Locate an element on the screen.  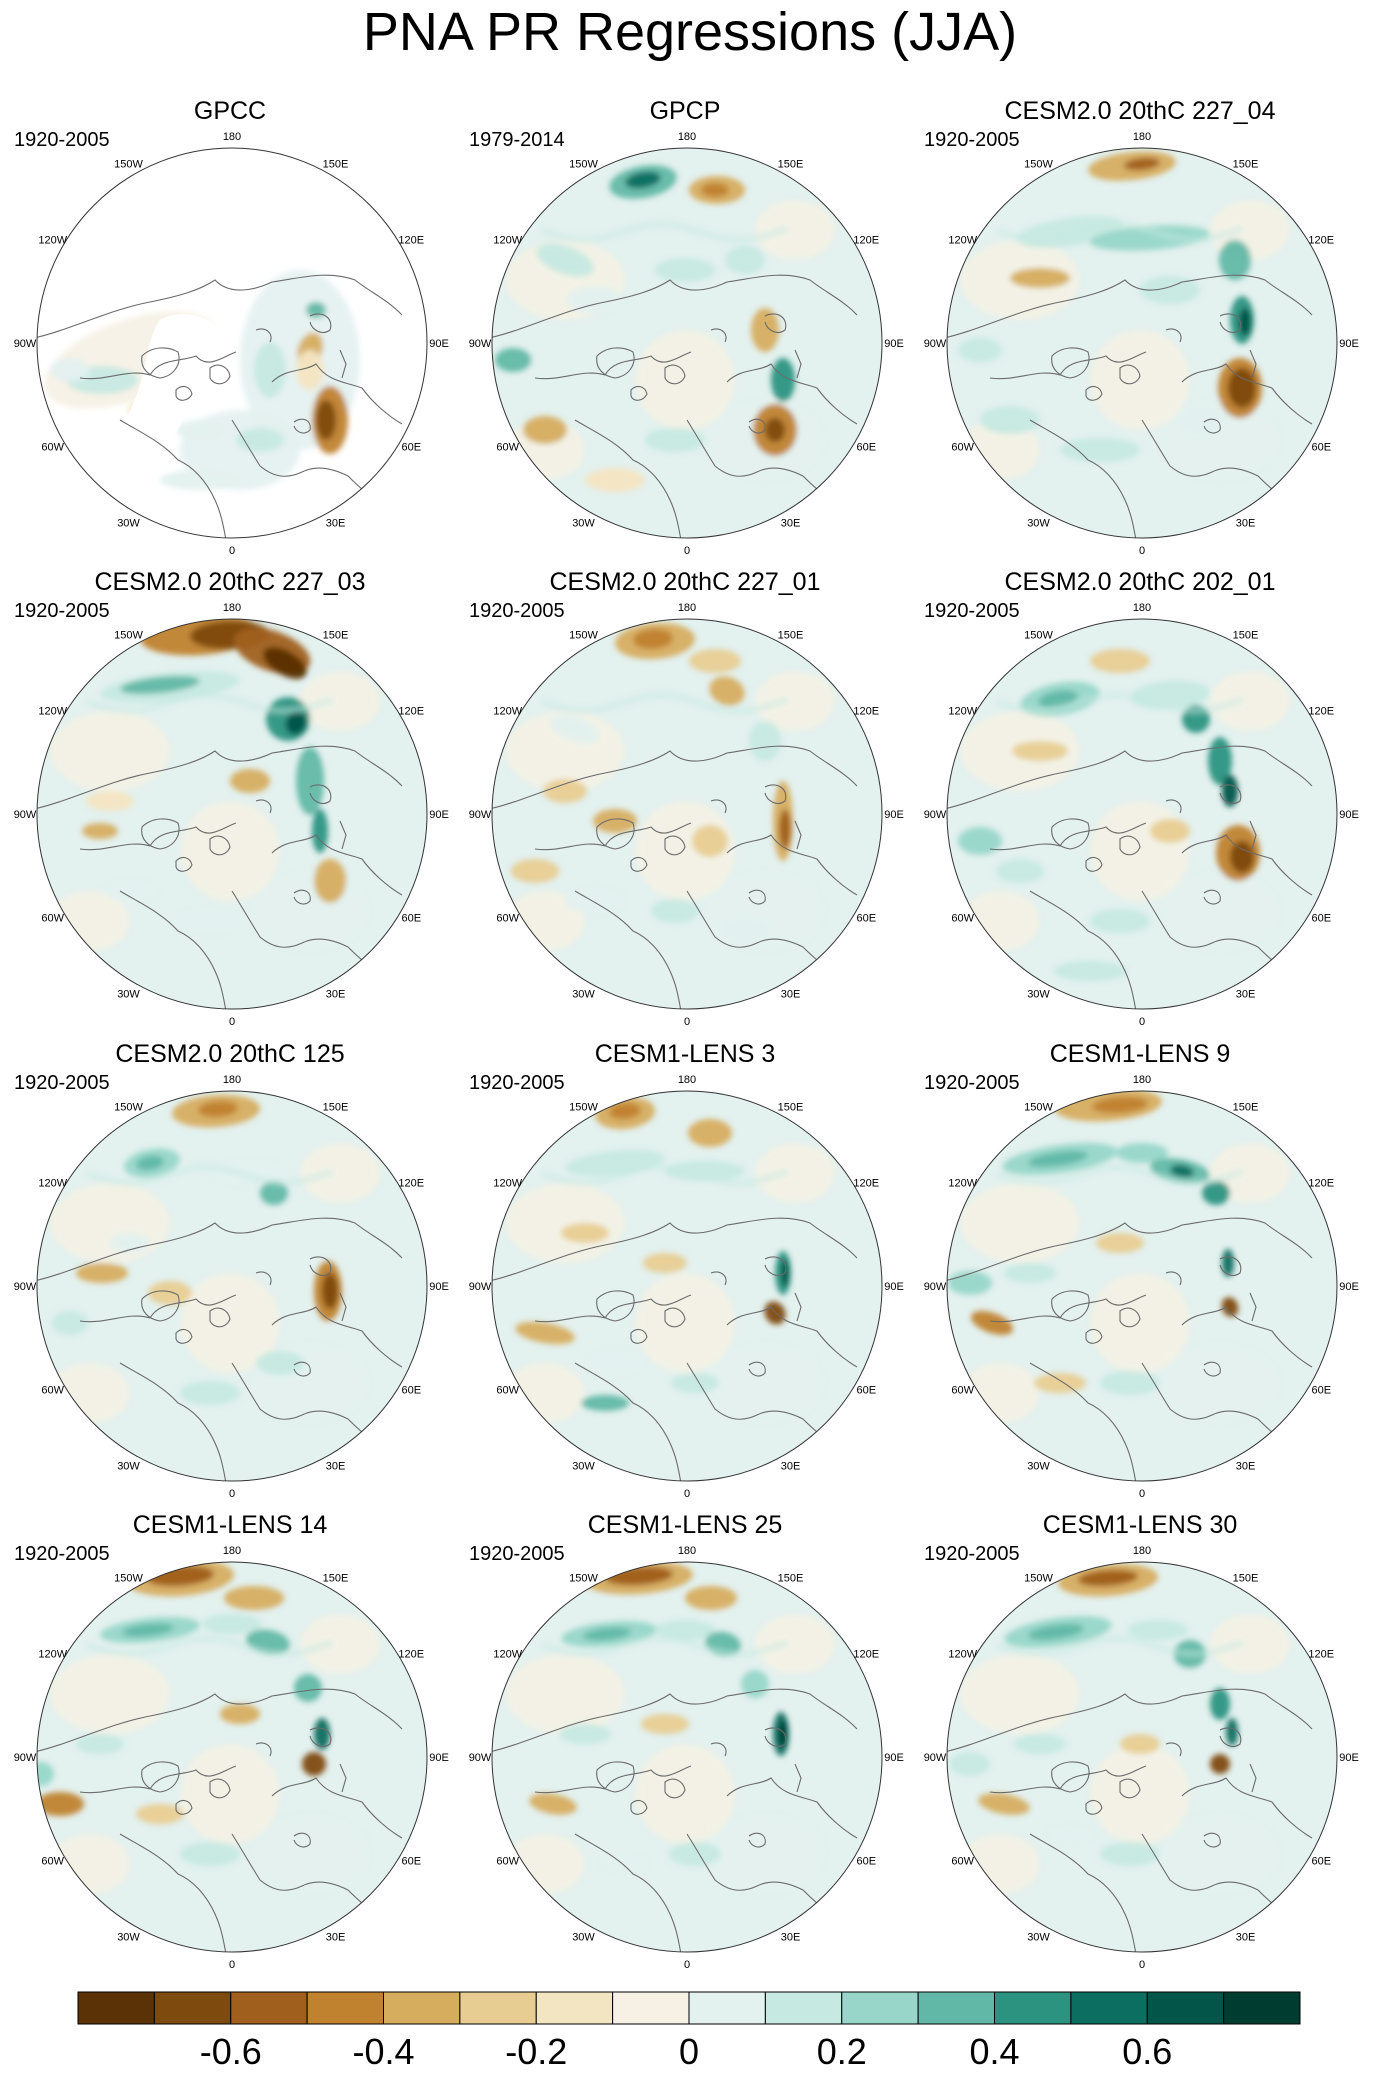
panel-title: CESM2.0 20thC 227_01 is located at coordinates (685, 582).